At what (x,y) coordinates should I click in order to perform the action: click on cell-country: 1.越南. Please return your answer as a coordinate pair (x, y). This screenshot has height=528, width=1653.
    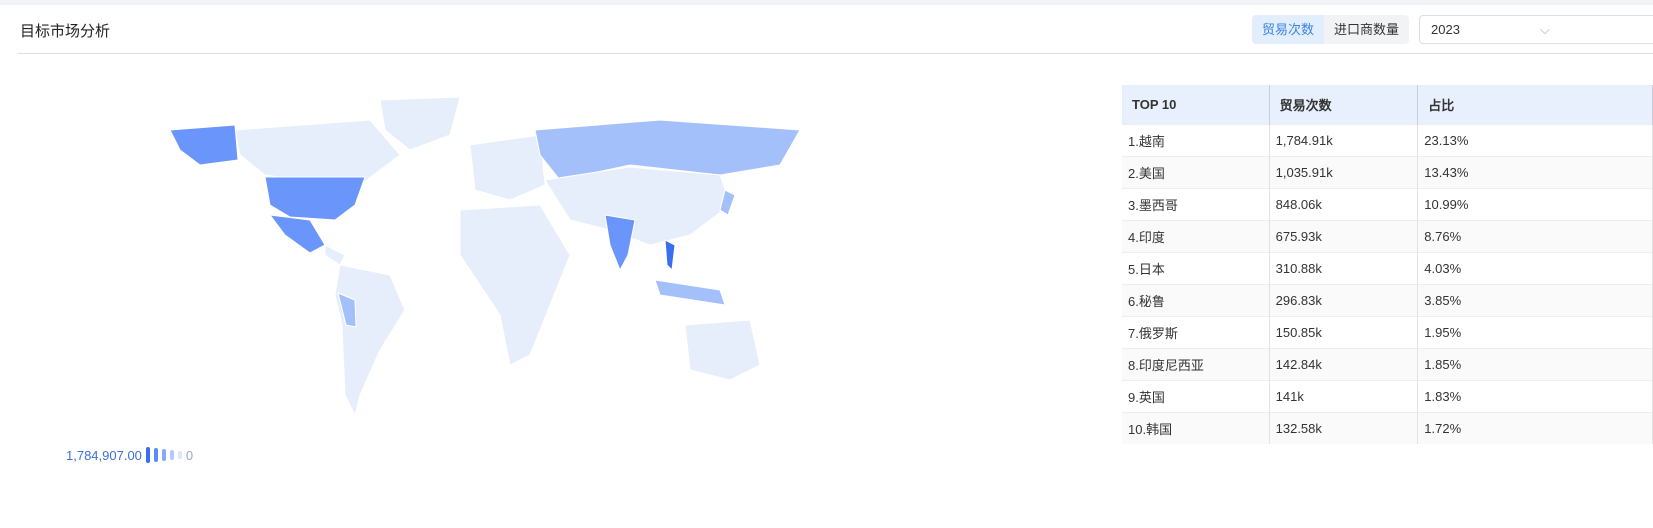
    Looking at the image, I should click on (1196, 140).